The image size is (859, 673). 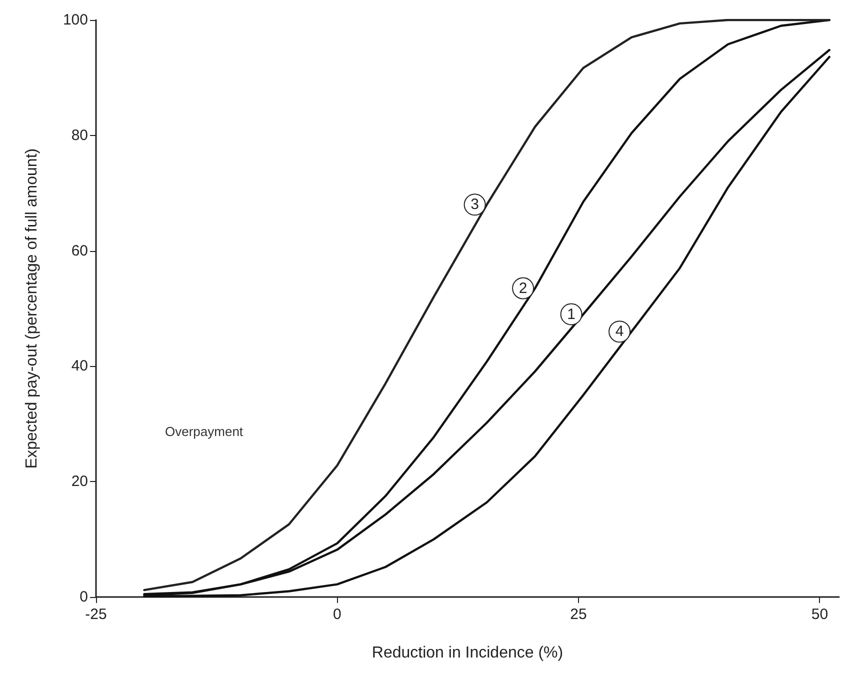 I want to click on x-tick-label: 25, so click(x=578, y=614).